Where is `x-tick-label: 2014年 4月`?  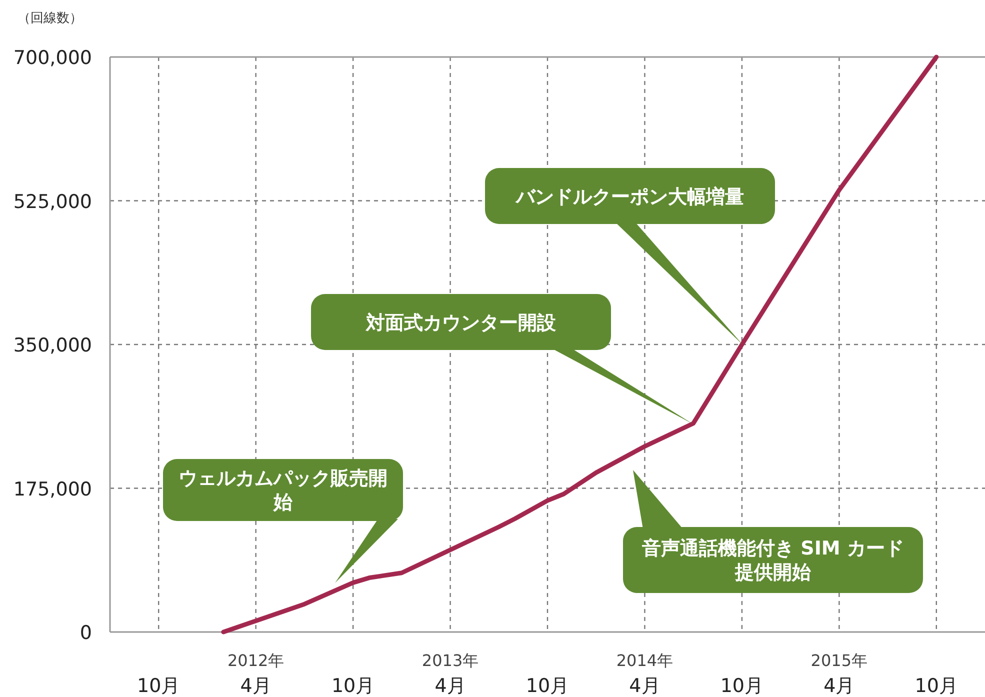
x-tick-label: 2014年 4月 is located at coordinates (645, 674).